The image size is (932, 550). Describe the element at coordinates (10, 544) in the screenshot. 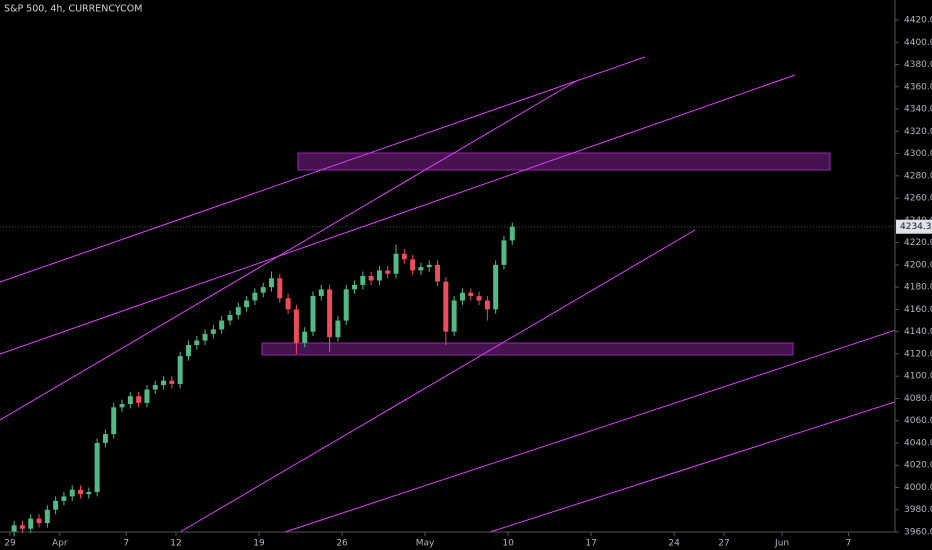

I see `x-tick-label: 29` at that location.